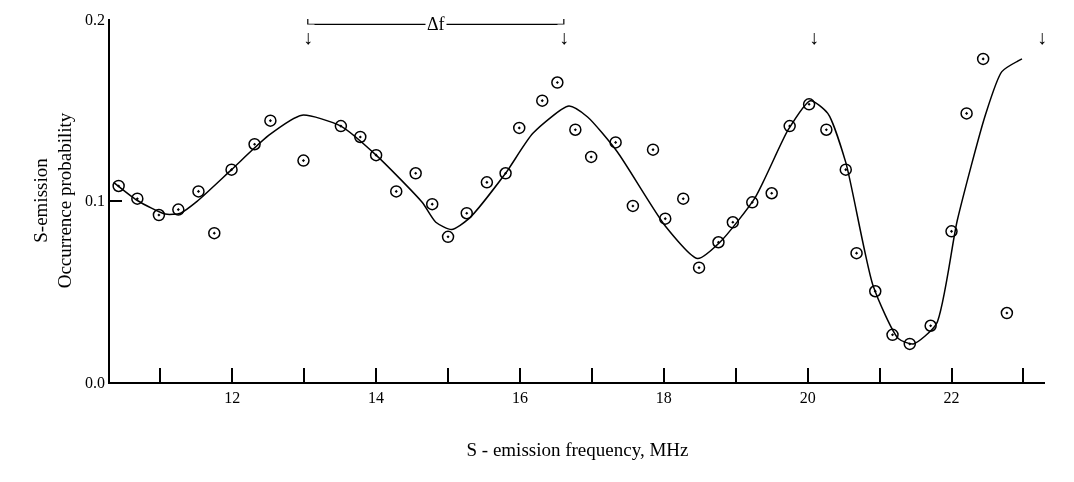 This screenshot has height=482, width=1074. Describe the element at coordinates (951, 397) in the screenshot. I see `x-tick-label: 22` at that location.